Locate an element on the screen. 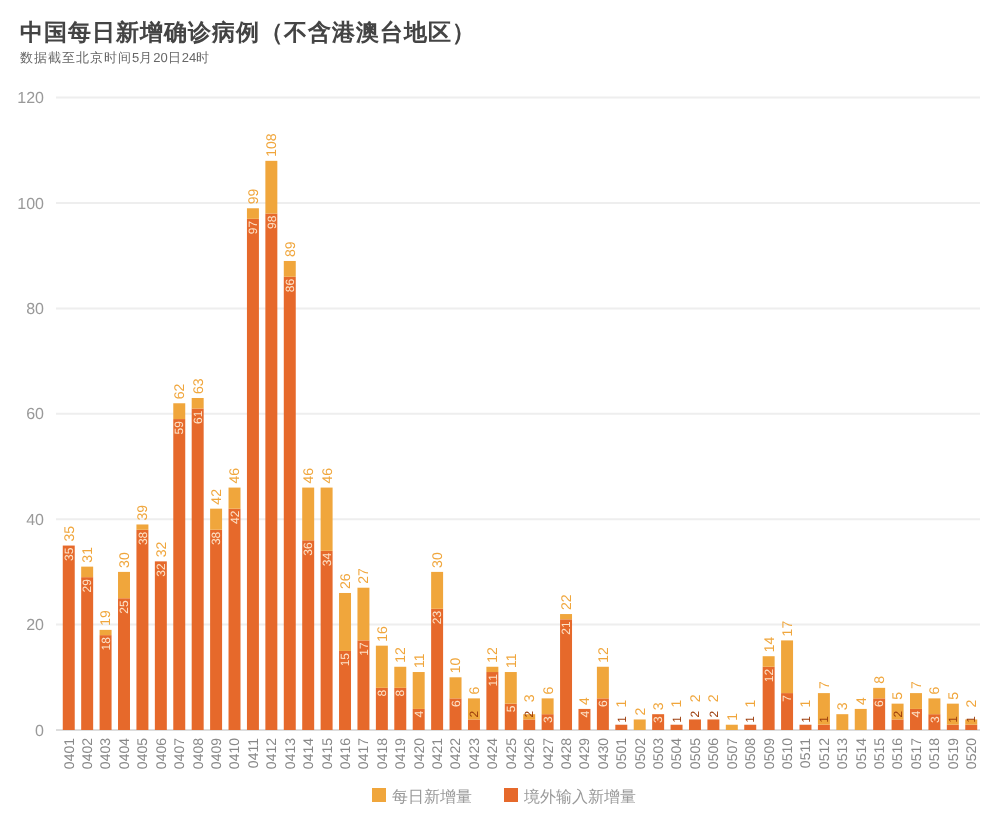  y-tick-label: 20 is located at coordinates (36, 625).